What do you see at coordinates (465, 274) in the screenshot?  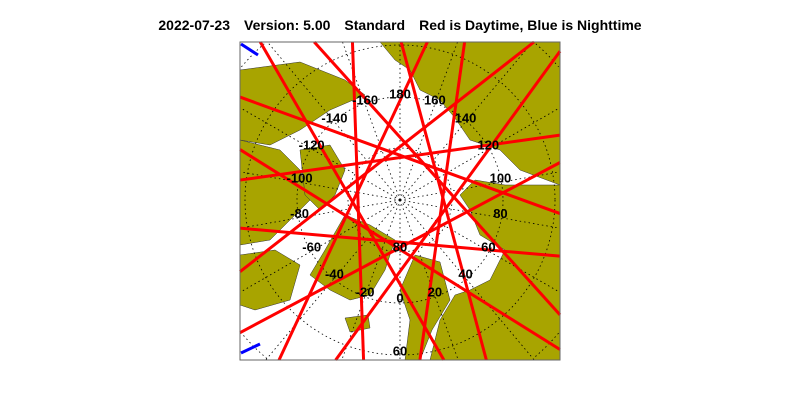 I see `longitude-label: 40` at bounding box center [465, 274].